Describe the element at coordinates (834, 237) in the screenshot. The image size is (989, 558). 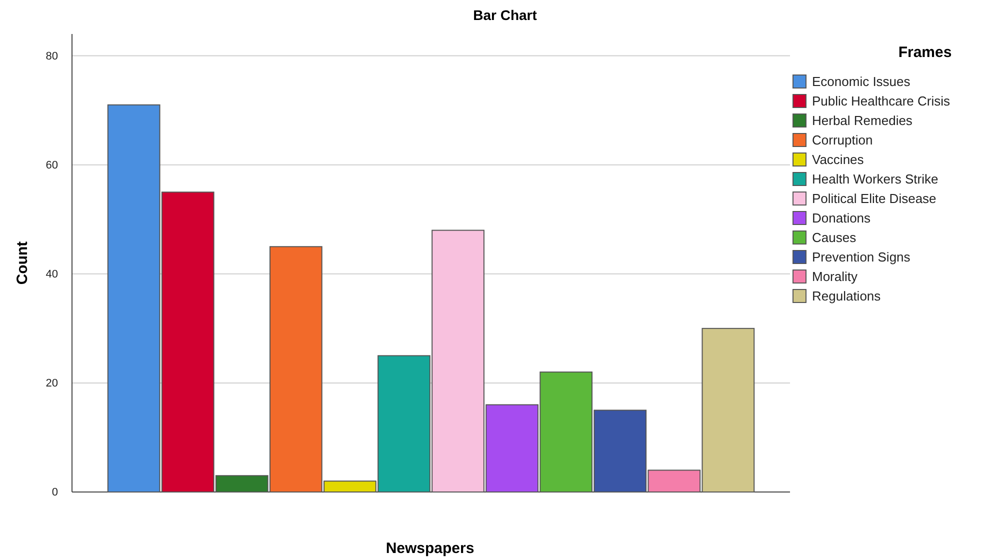
I see `legend-label: Causes` at that location.